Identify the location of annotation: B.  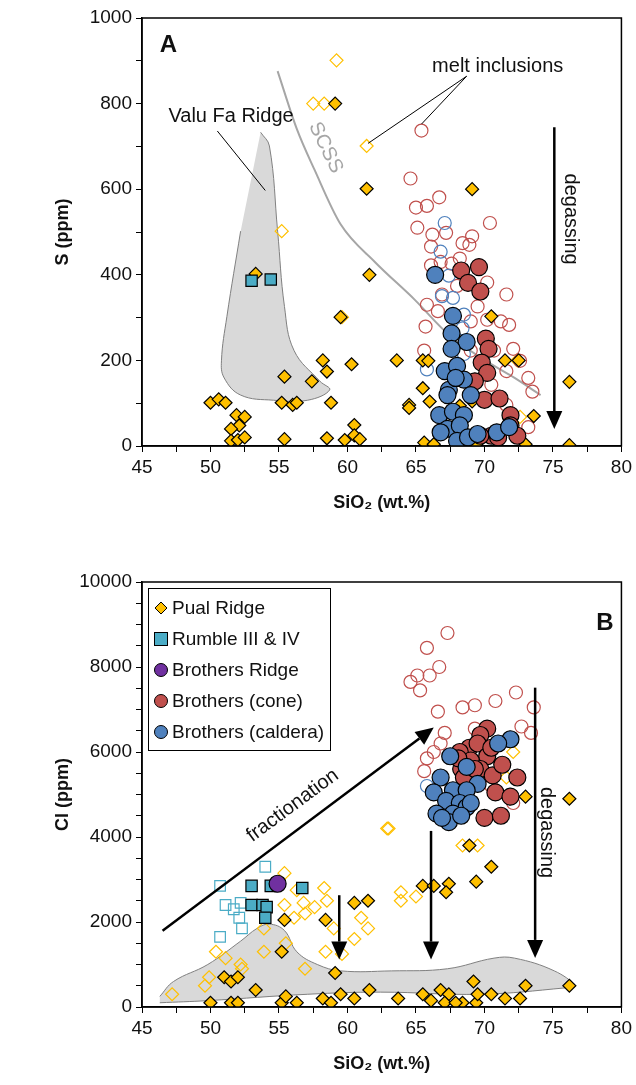
(605, 621).